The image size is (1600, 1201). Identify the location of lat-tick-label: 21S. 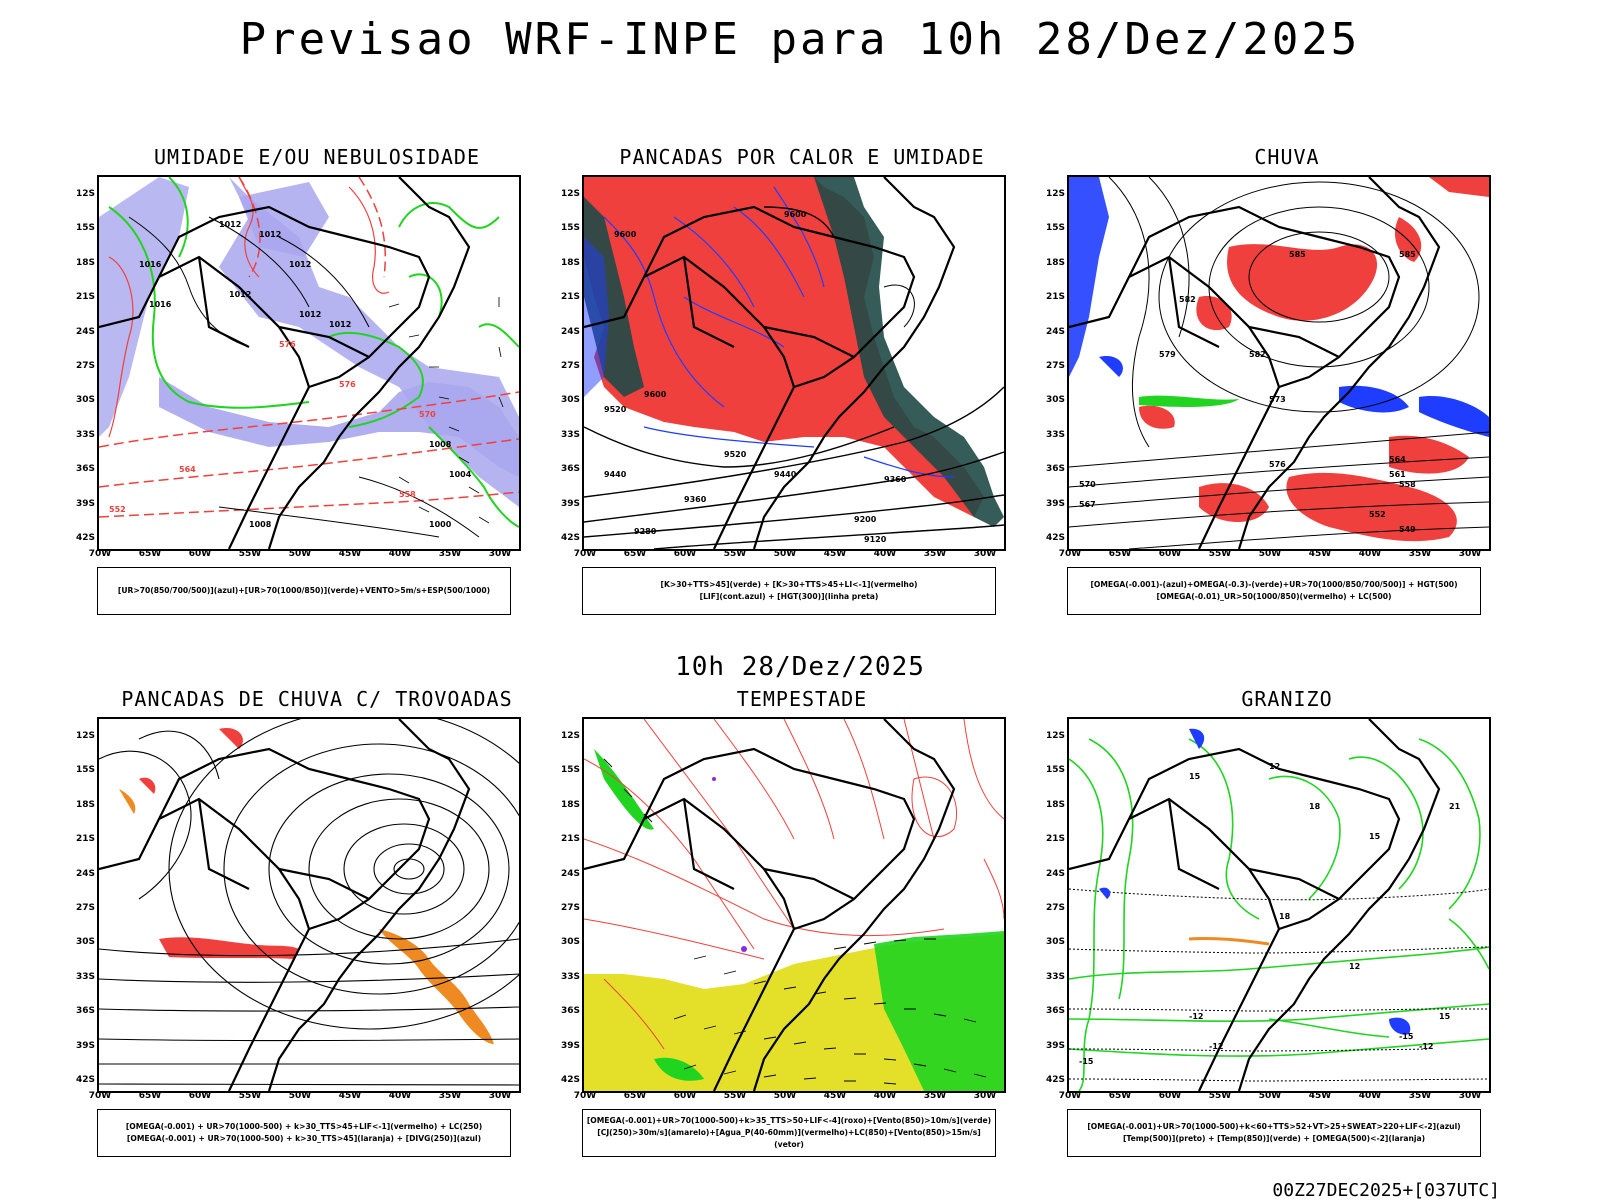
(570, 839).